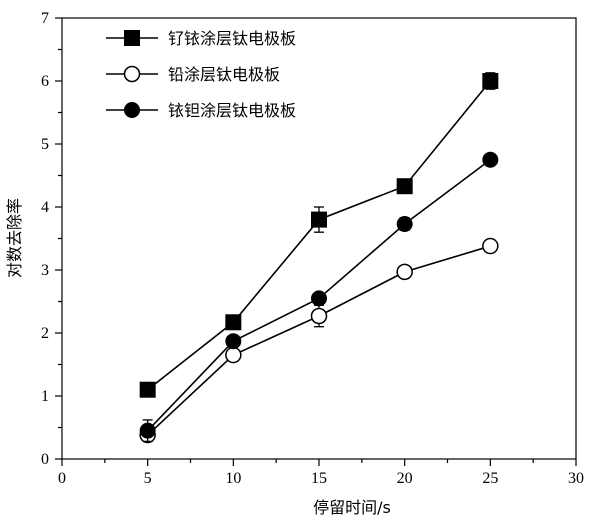 This screenshot has width=593, height=524. Describe the element at coordinates (319, 478) in the screenshot. I see `x-tick-label: 15` at that location.